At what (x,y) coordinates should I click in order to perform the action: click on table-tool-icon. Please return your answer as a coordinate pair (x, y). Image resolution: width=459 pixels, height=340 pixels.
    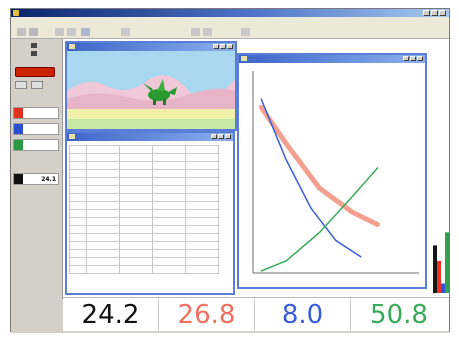
    Looking at the image, I should click on (85, 32).